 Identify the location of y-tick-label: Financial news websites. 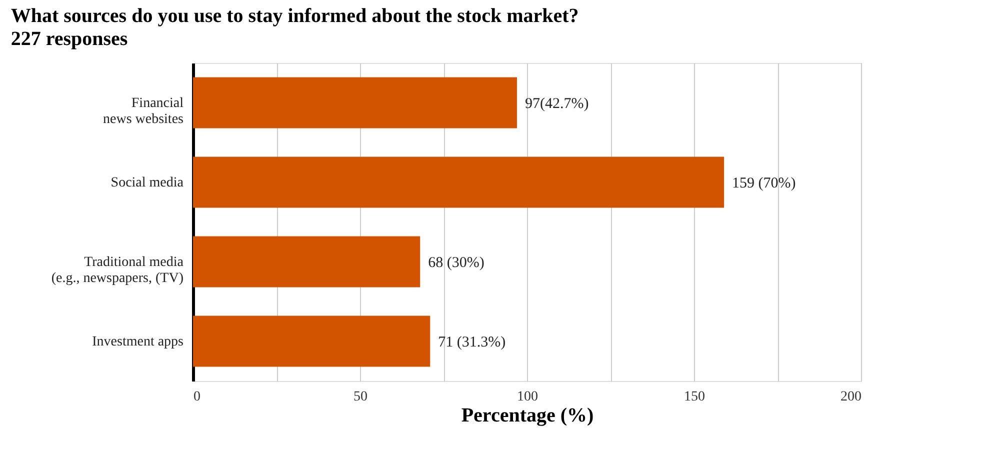
(143, 111).